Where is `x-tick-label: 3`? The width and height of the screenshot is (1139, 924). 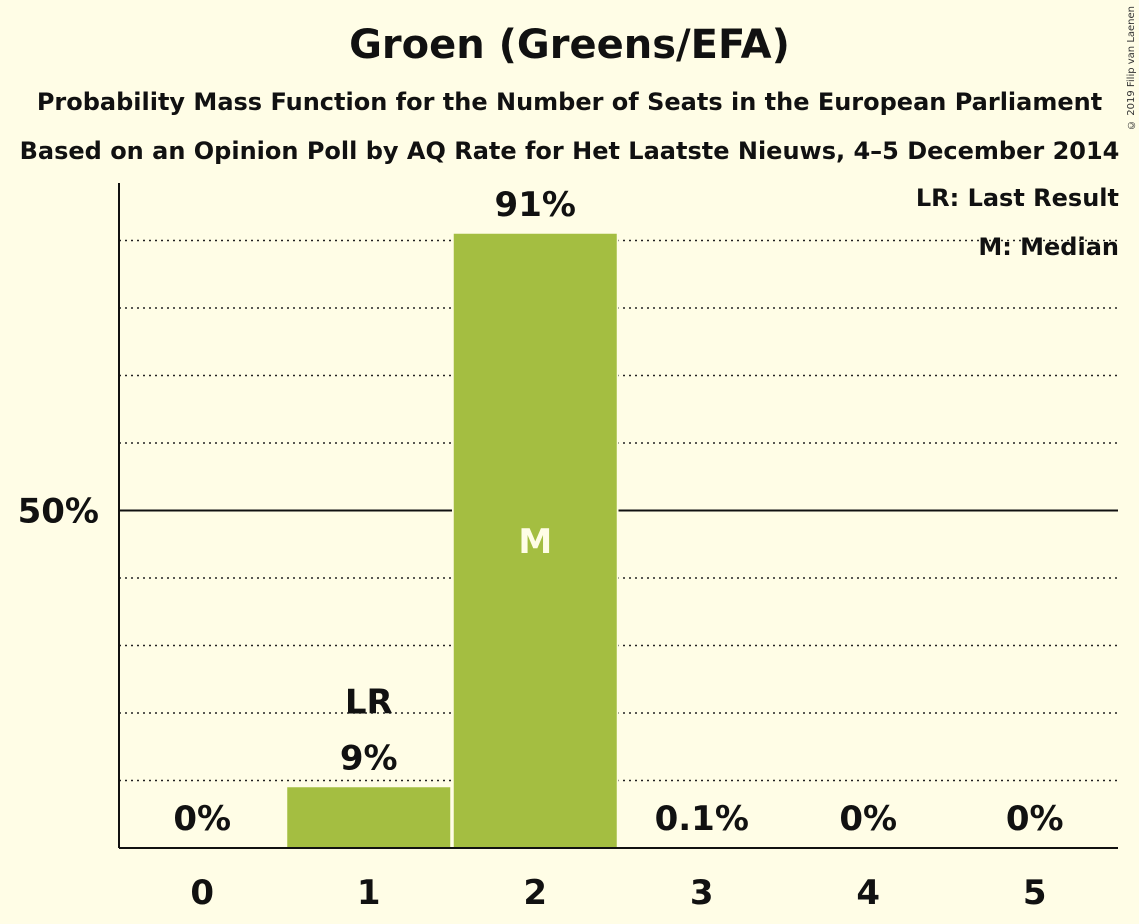
x-tick-label: 3 is located at coordinates (702, 893).